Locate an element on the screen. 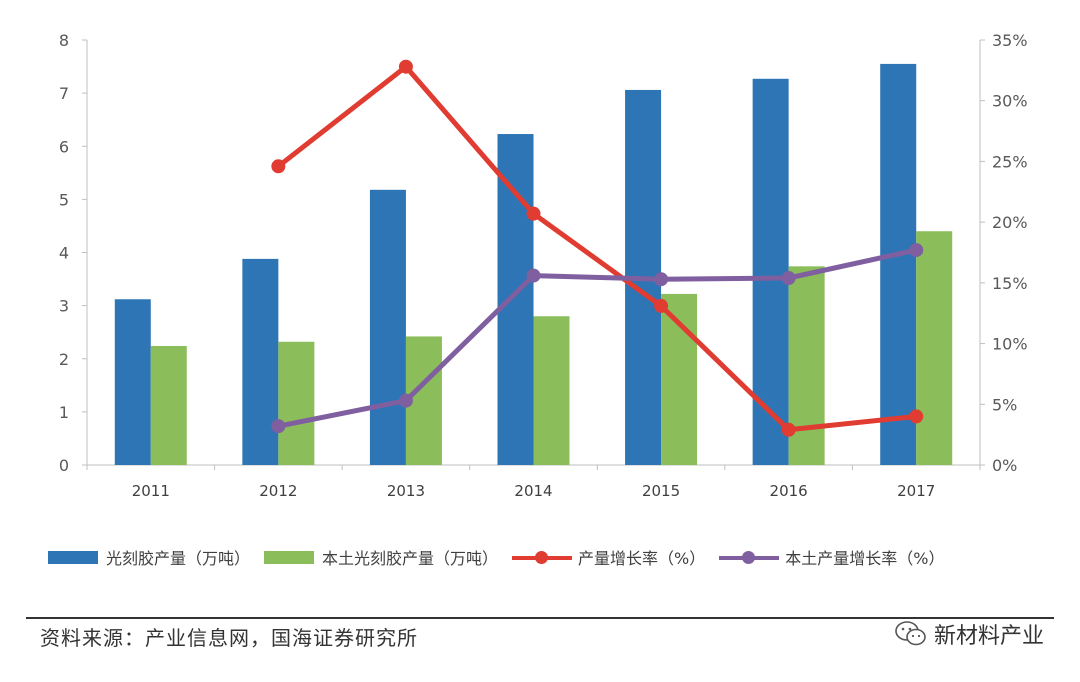 This screenshot has height=682, width=1080. legend-label-domestic-growth-rate: 本土产量增长率（%） is located at coordinates (865, 558).